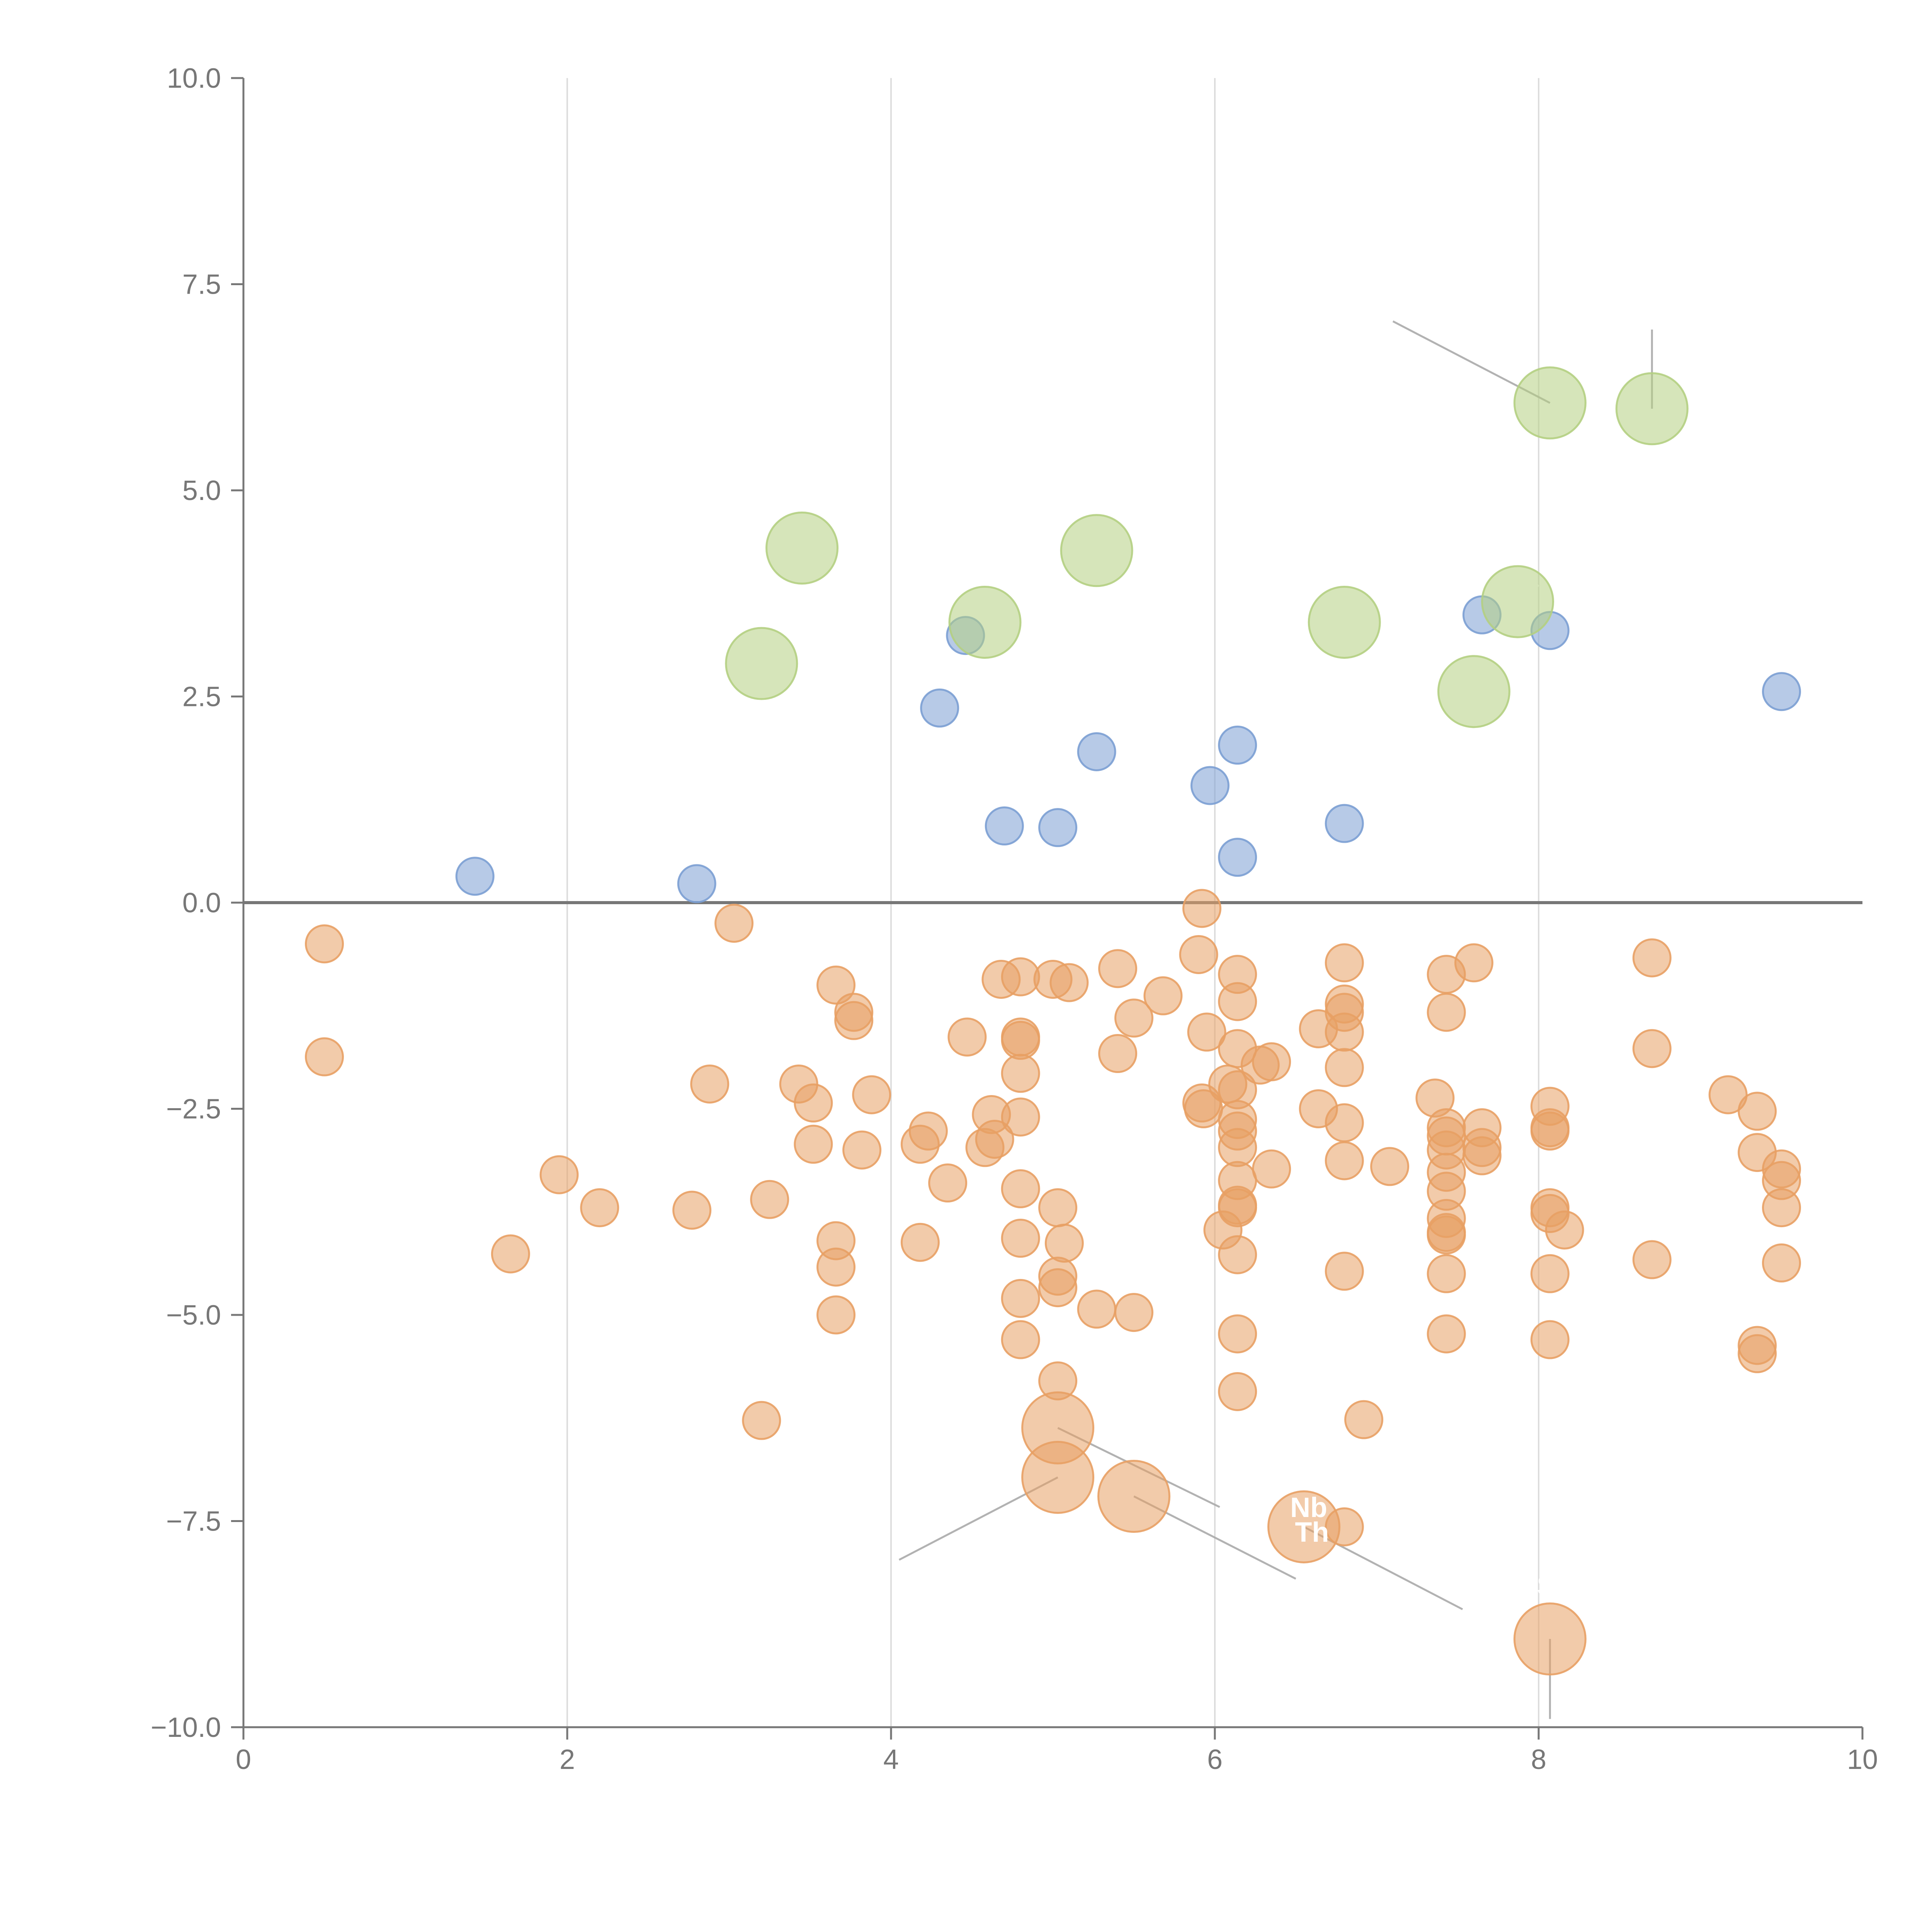 The image size is (1932, 1932). Describe the element at coordinates (202, 903) in the screenshot. I see `y-tick-label-4: 0.0` at that location.